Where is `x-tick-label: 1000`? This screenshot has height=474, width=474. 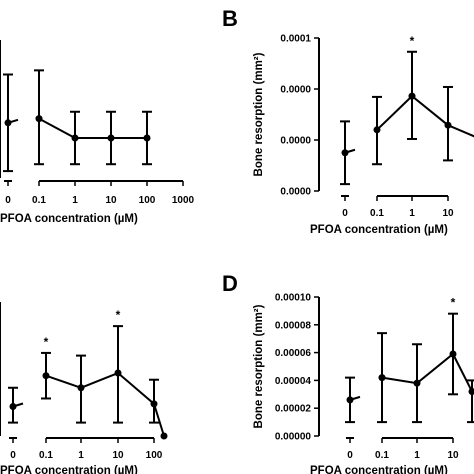
x-tick-label: 1000 is located at coordinates (183, 200).